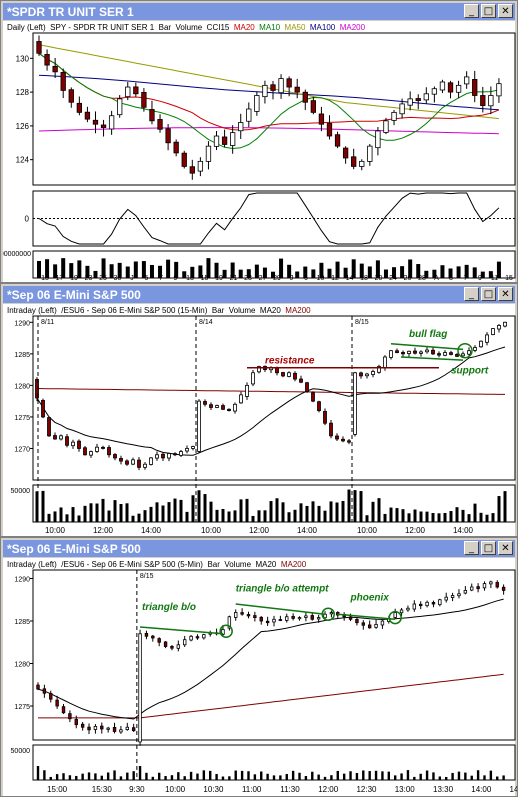 This screenshot has width=518, height=797. Describe the element at coordinates (268, 131) in the screenshot. I see `ma200-line` at that location.